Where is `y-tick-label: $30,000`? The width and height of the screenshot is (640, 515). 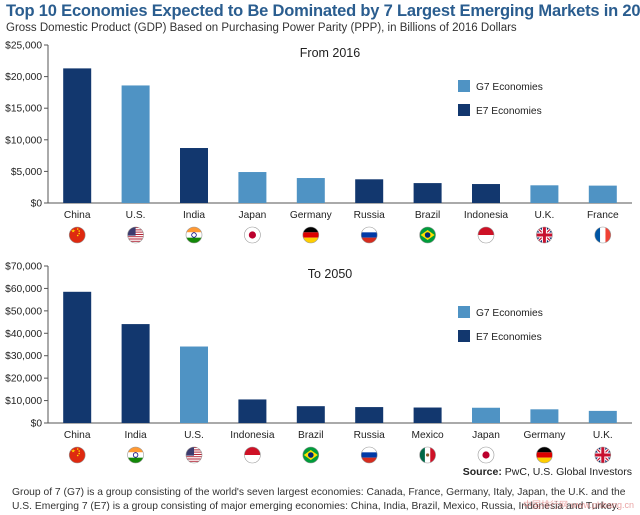
y-tick-label: $30,000 is located at coordinates (23, 356).